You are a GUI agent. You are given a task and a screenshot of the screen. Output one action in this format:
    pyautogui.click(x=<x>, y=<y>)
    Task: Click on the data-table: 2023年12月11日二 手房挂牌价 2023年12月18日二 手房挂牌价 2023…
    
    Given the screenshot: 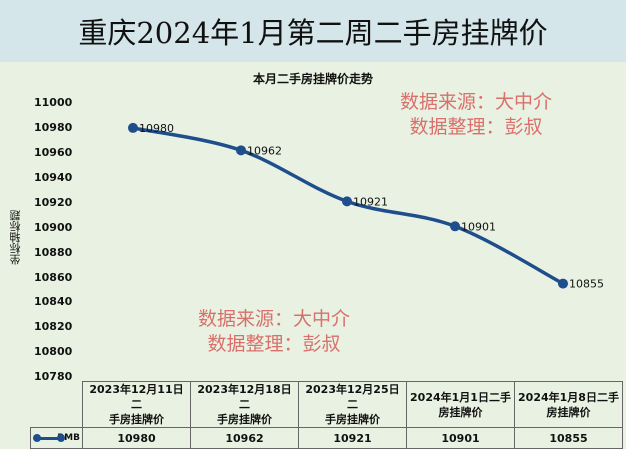 What is the action you would take?
    pyautogui.click(x=326, y=415)
    